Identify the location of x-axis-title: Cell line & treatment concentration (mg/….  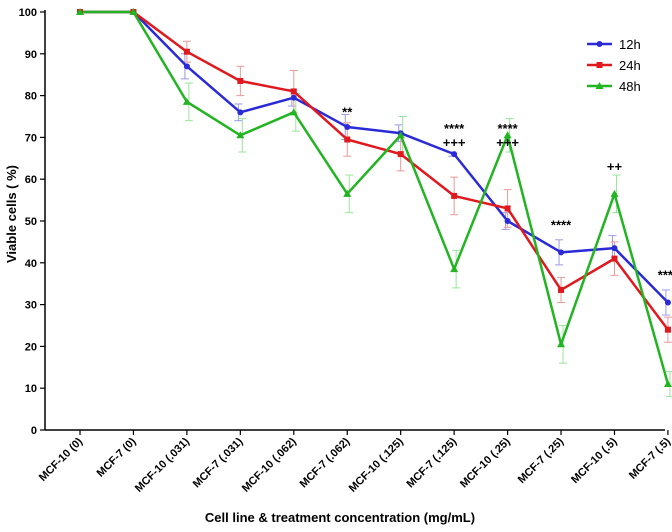
(340, 517).